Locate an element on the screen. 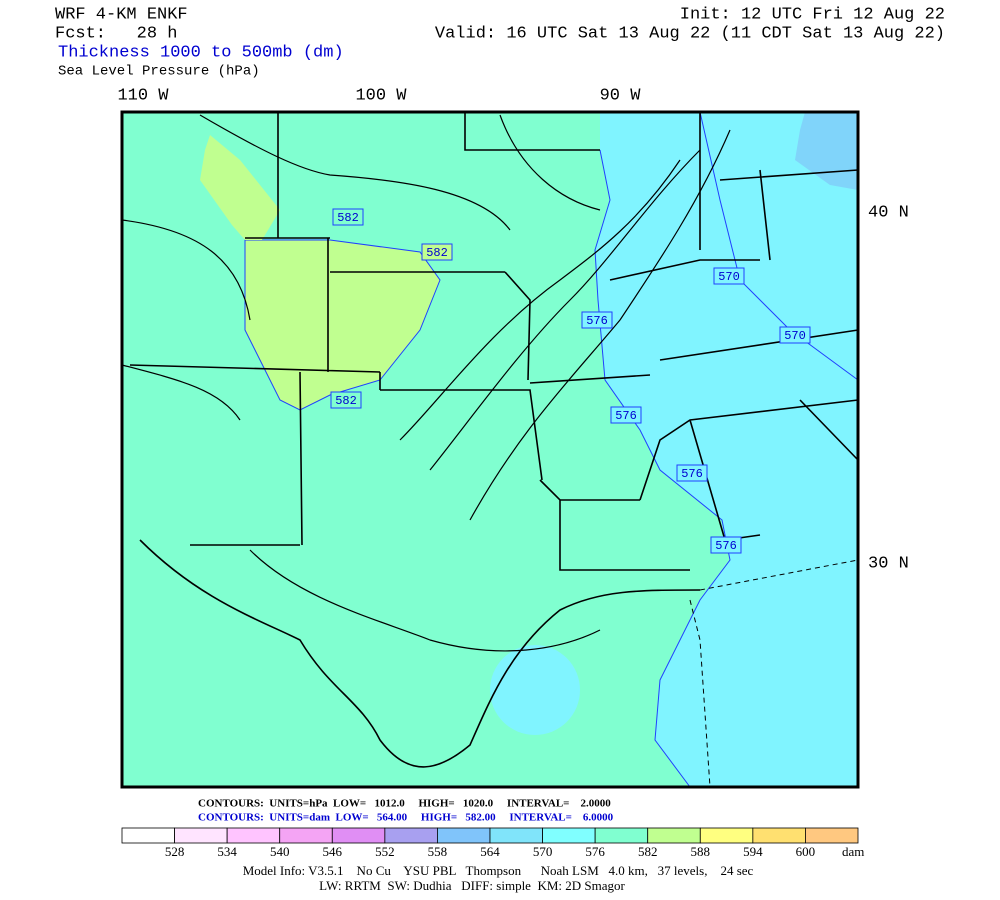  boundary-dashed is located at coordinates (774, 673).